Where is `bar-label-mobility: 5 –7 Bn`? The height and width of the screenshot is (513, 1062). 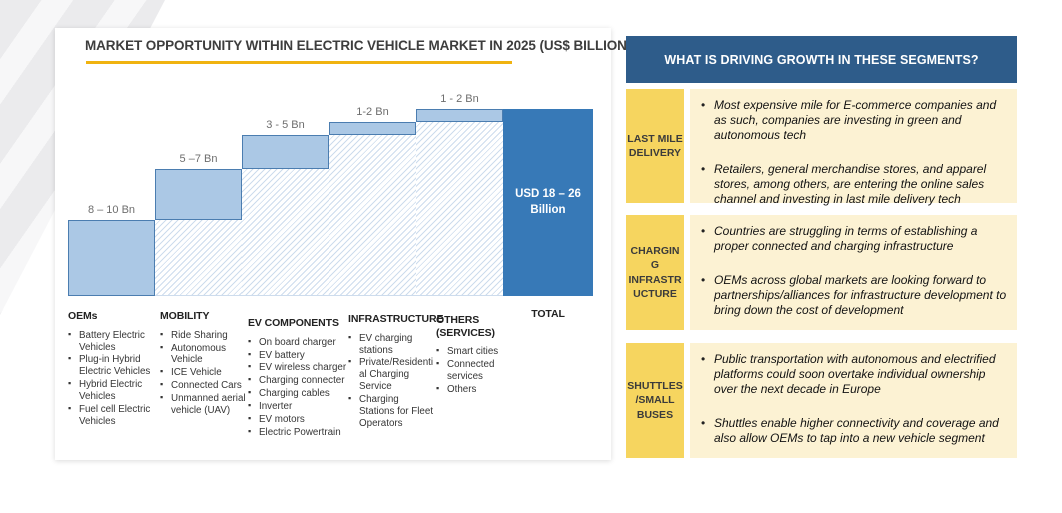
bar-label-mobility: 5 –7 Bn is located at coordinates (198, 158).